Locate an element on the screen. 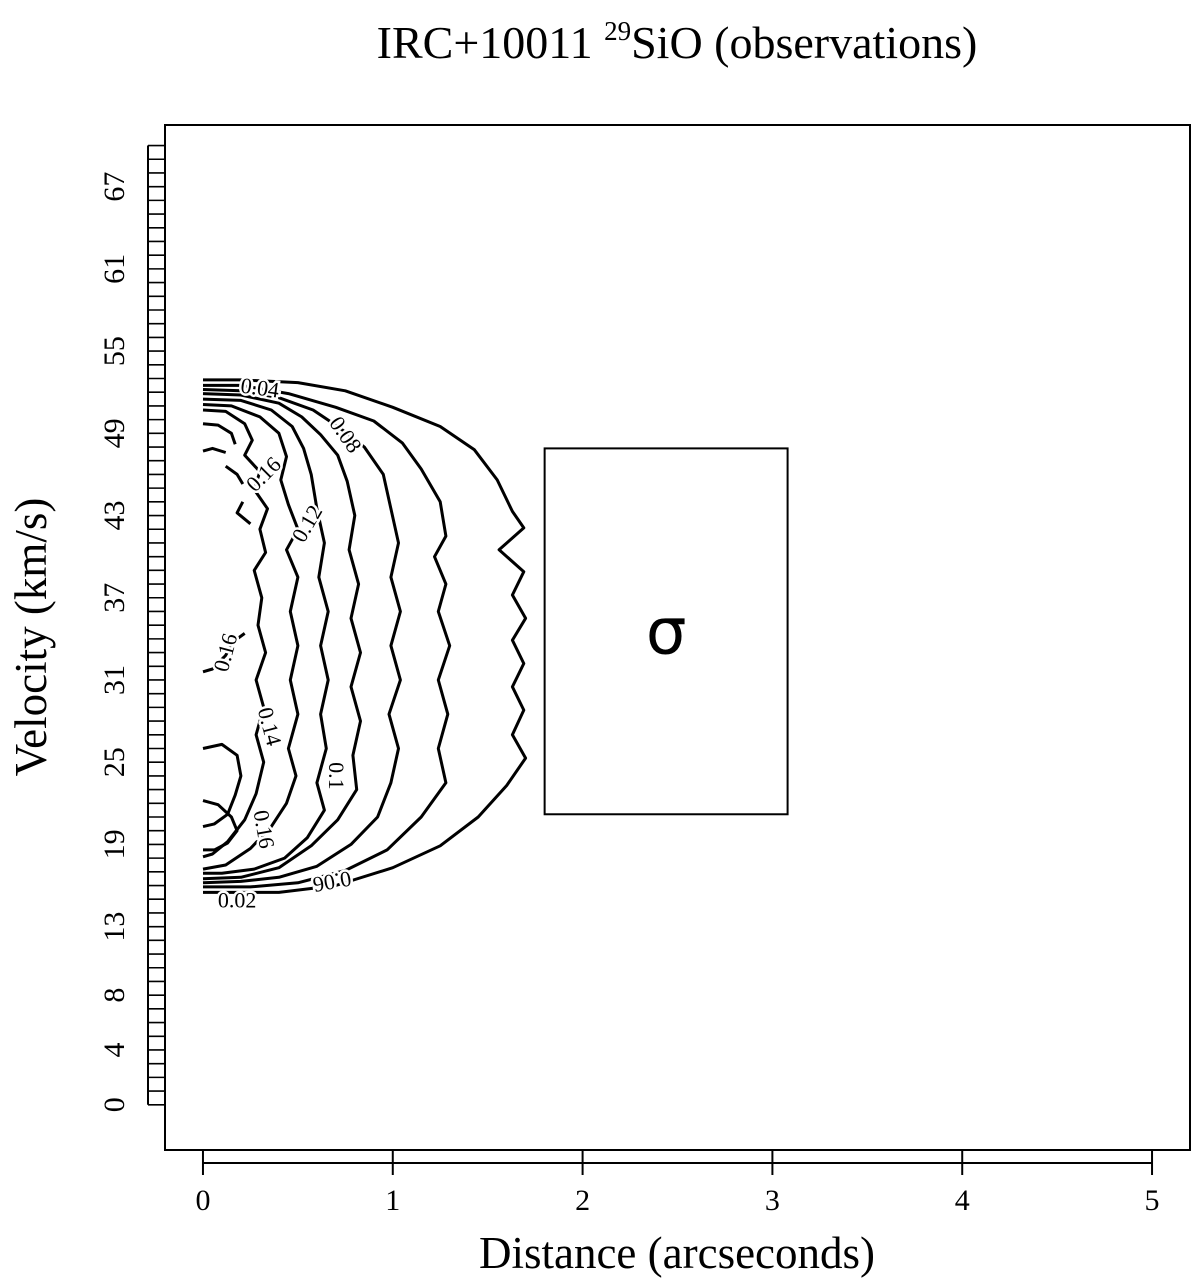 The width and height of the screenshot is (1200, 1284). contour-label: 0.16 is located at coordinates (225, 653).